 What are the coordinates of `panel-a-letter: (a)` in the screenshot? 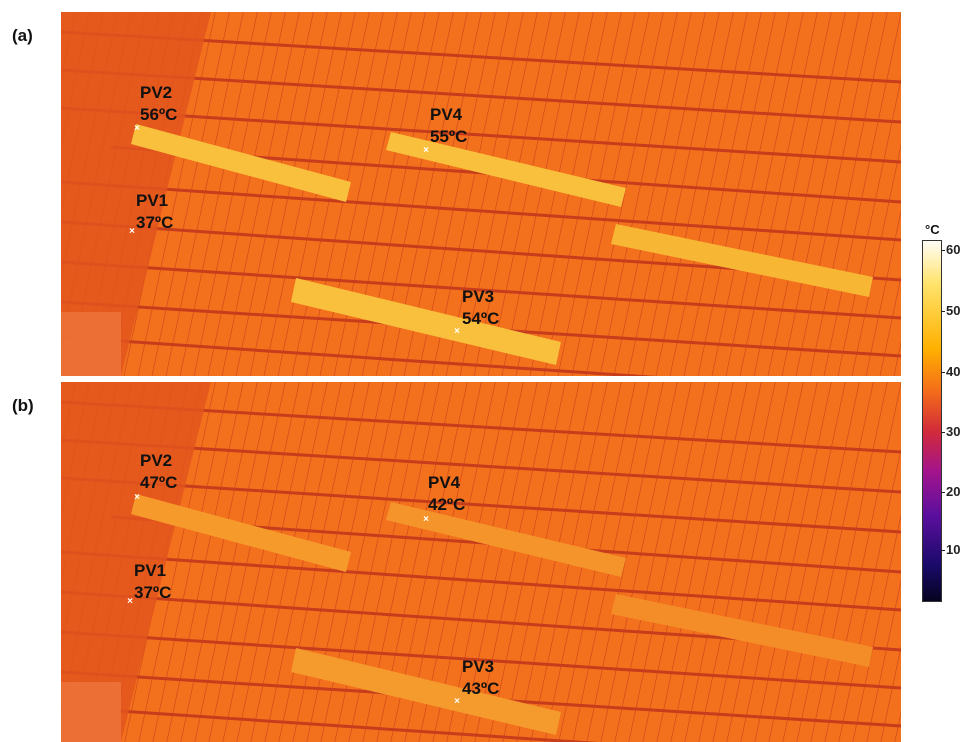 It's located at (22, 35).